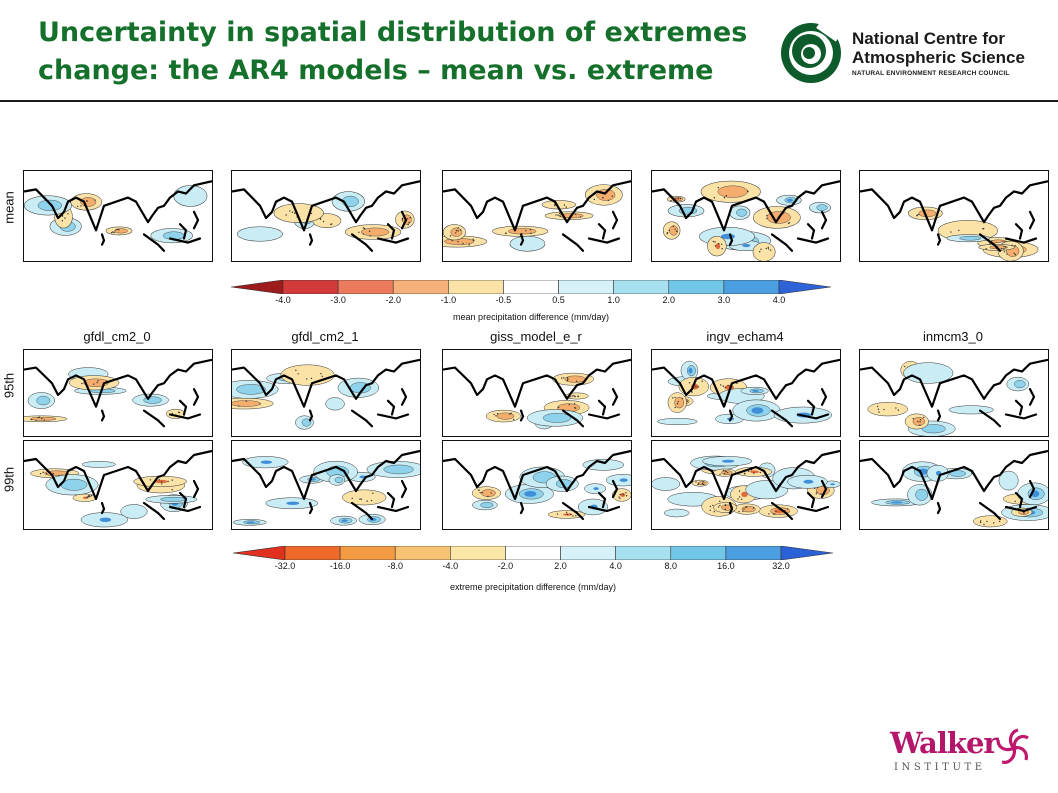  Describe the element at coordinates (745, 336) in the screenshot. I see `model-label-ingv_echam4: ingv_echam4` at that location.